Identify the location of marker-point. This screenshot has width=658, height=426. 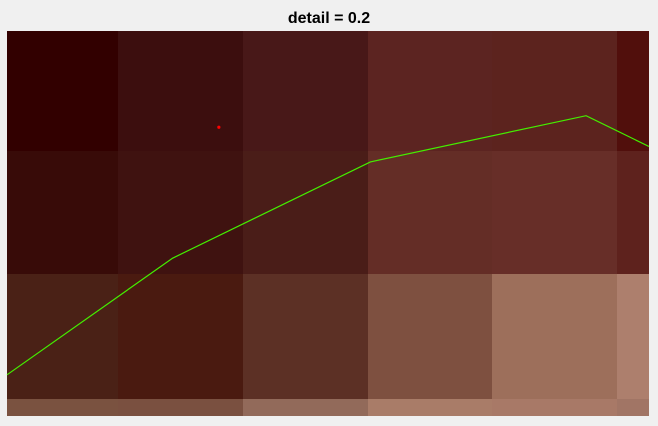
(219, 127).